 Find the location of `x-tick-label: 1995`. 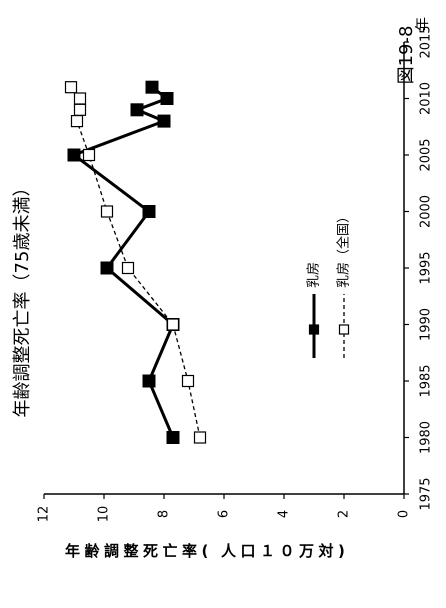

x-tick-label: 1995 is located at coordinates (426, 267).